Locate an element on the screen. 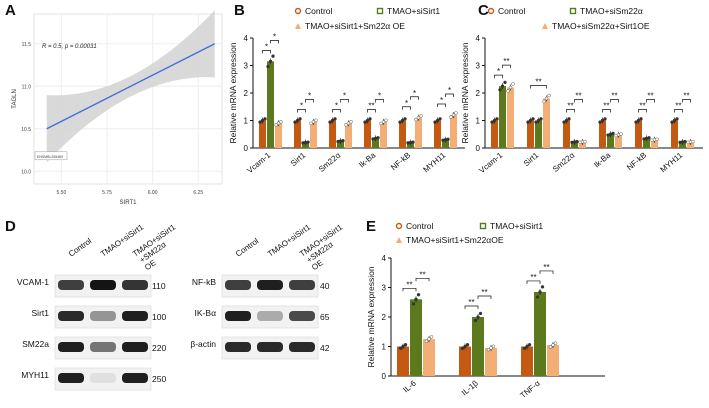 The image size is (709, 408). blot-size-label: 65 is located at coordinates (325, 317).